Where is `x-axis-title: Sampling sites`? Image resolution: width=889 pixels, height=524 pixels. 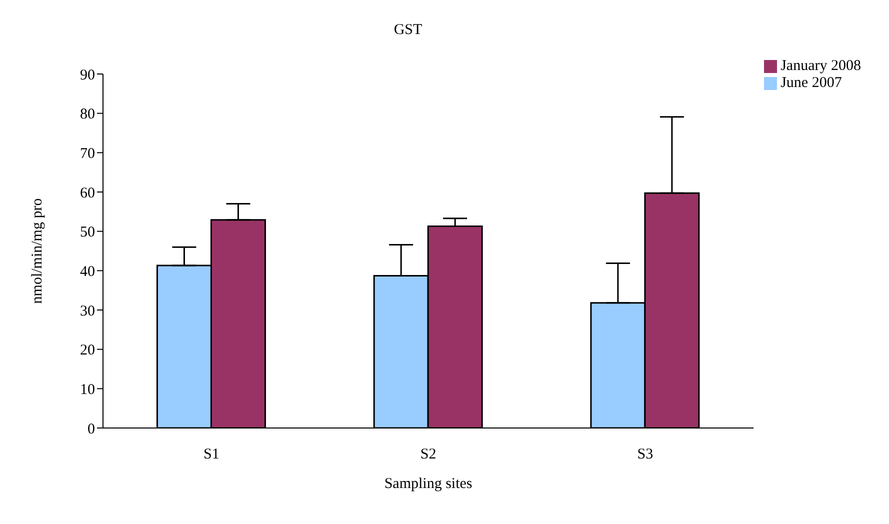
x-axis-title: Sampling sites is located at coordinates (428, 484).